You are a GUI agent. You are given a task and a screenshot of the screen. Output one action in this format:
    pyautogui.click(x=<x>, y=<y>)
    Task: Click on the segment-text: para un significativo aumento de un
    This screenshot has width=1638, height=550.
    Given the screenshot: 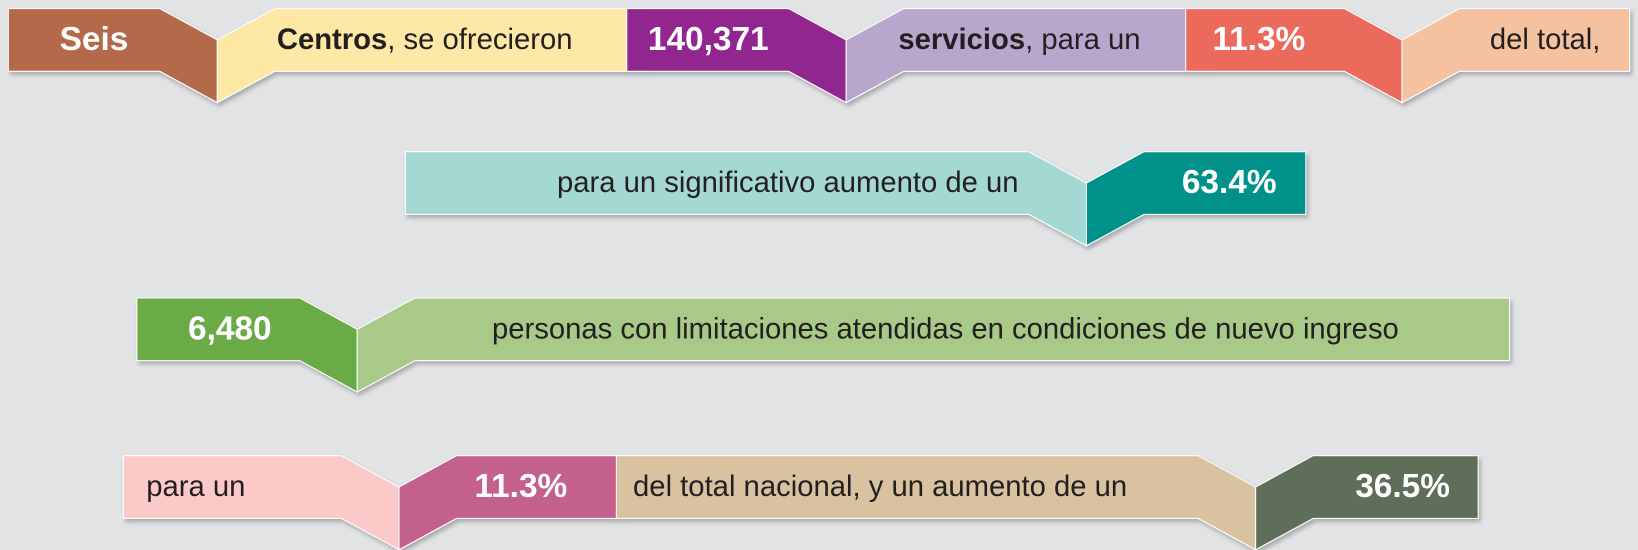 What is the action you would take?
    pyautogui.click(x=788, y=183)
    